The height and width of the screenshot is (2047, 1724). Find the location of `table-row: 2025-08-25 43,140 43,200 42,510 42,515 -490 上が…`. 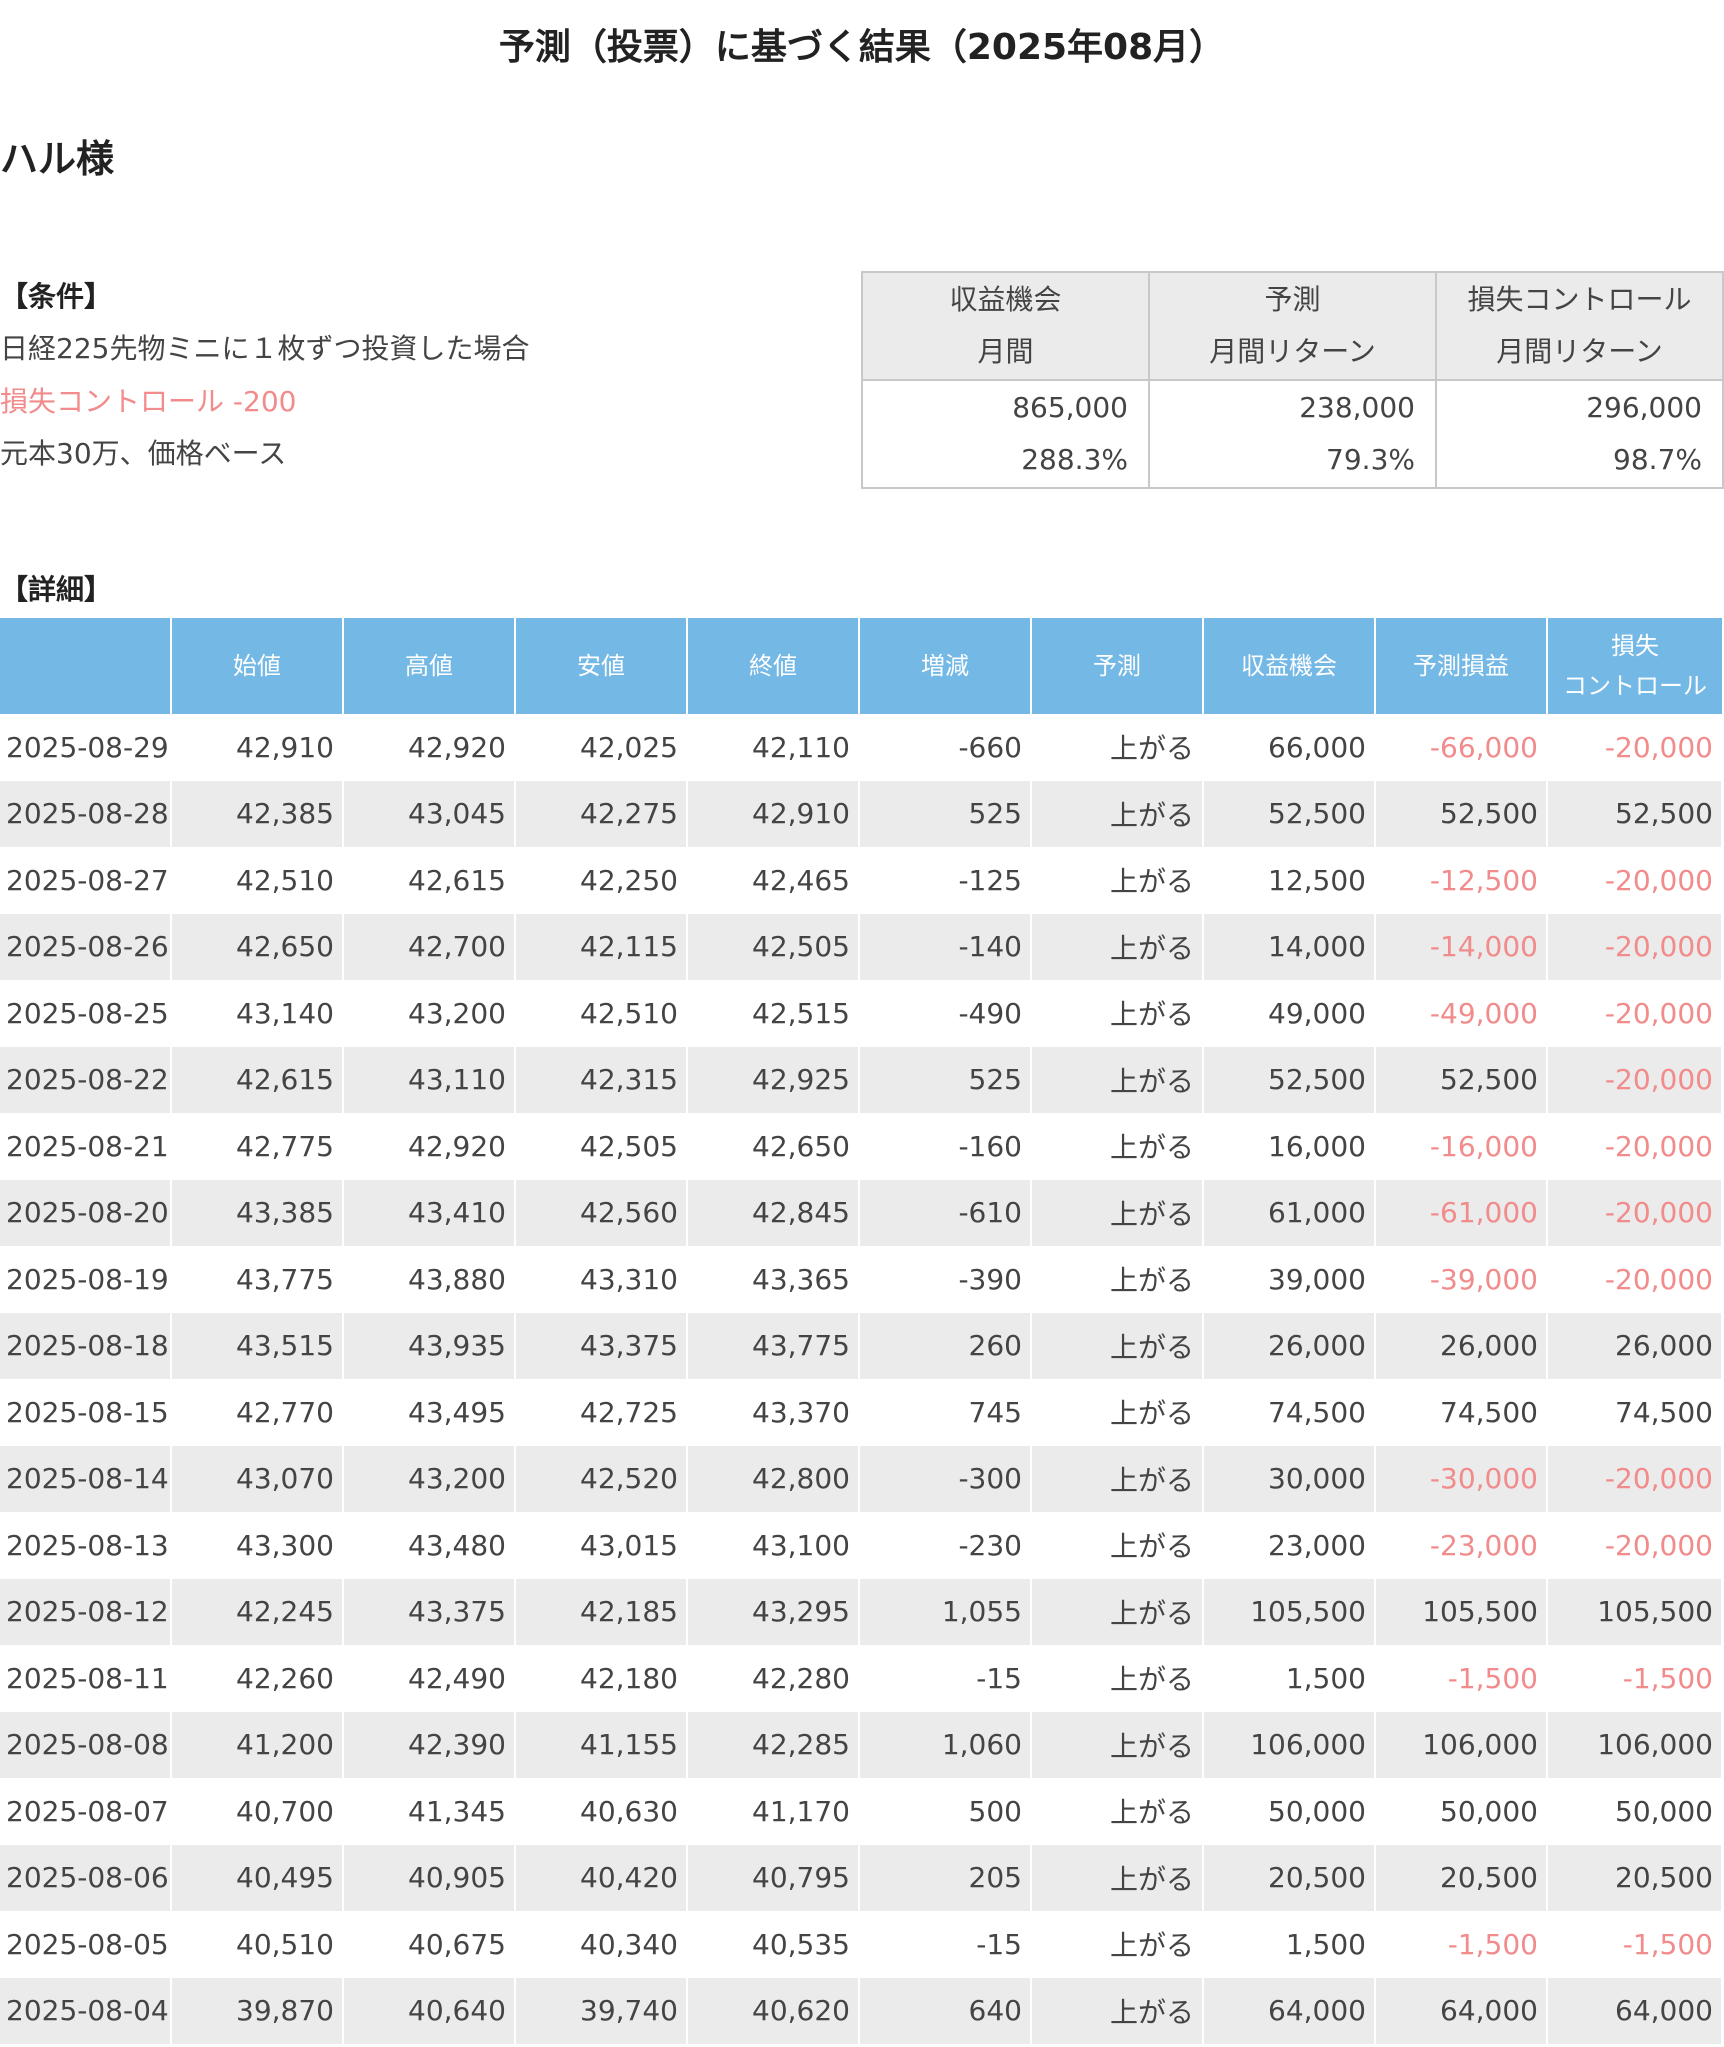

table-row: 2025-08-25 43,140 43,200 42,510 42,515 -490 上が… is located at coordinates (861, 1013).